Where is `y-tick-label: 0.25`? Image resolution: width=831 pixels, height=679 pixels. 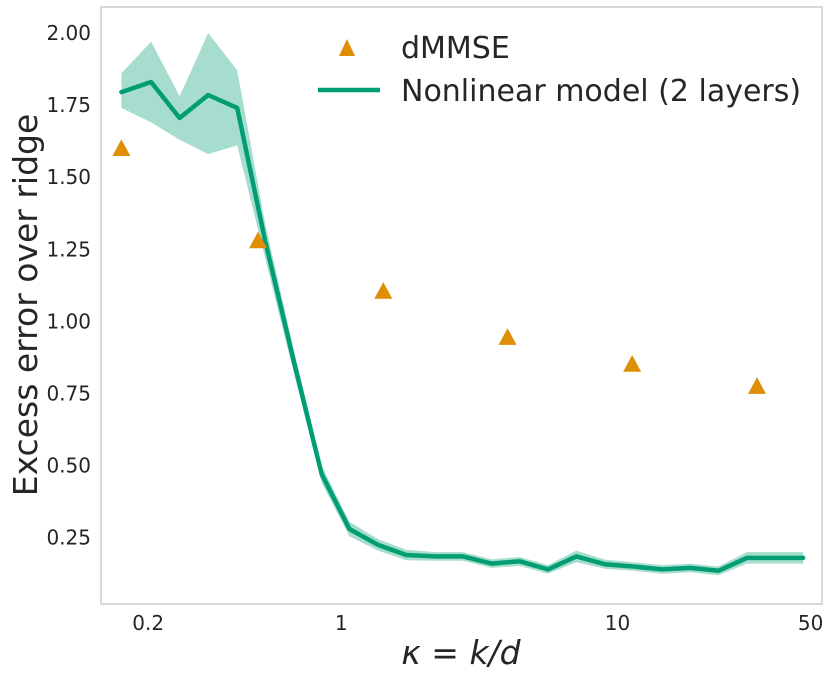
y-tick-label: 0.25 is located at coordinates (68, 538).